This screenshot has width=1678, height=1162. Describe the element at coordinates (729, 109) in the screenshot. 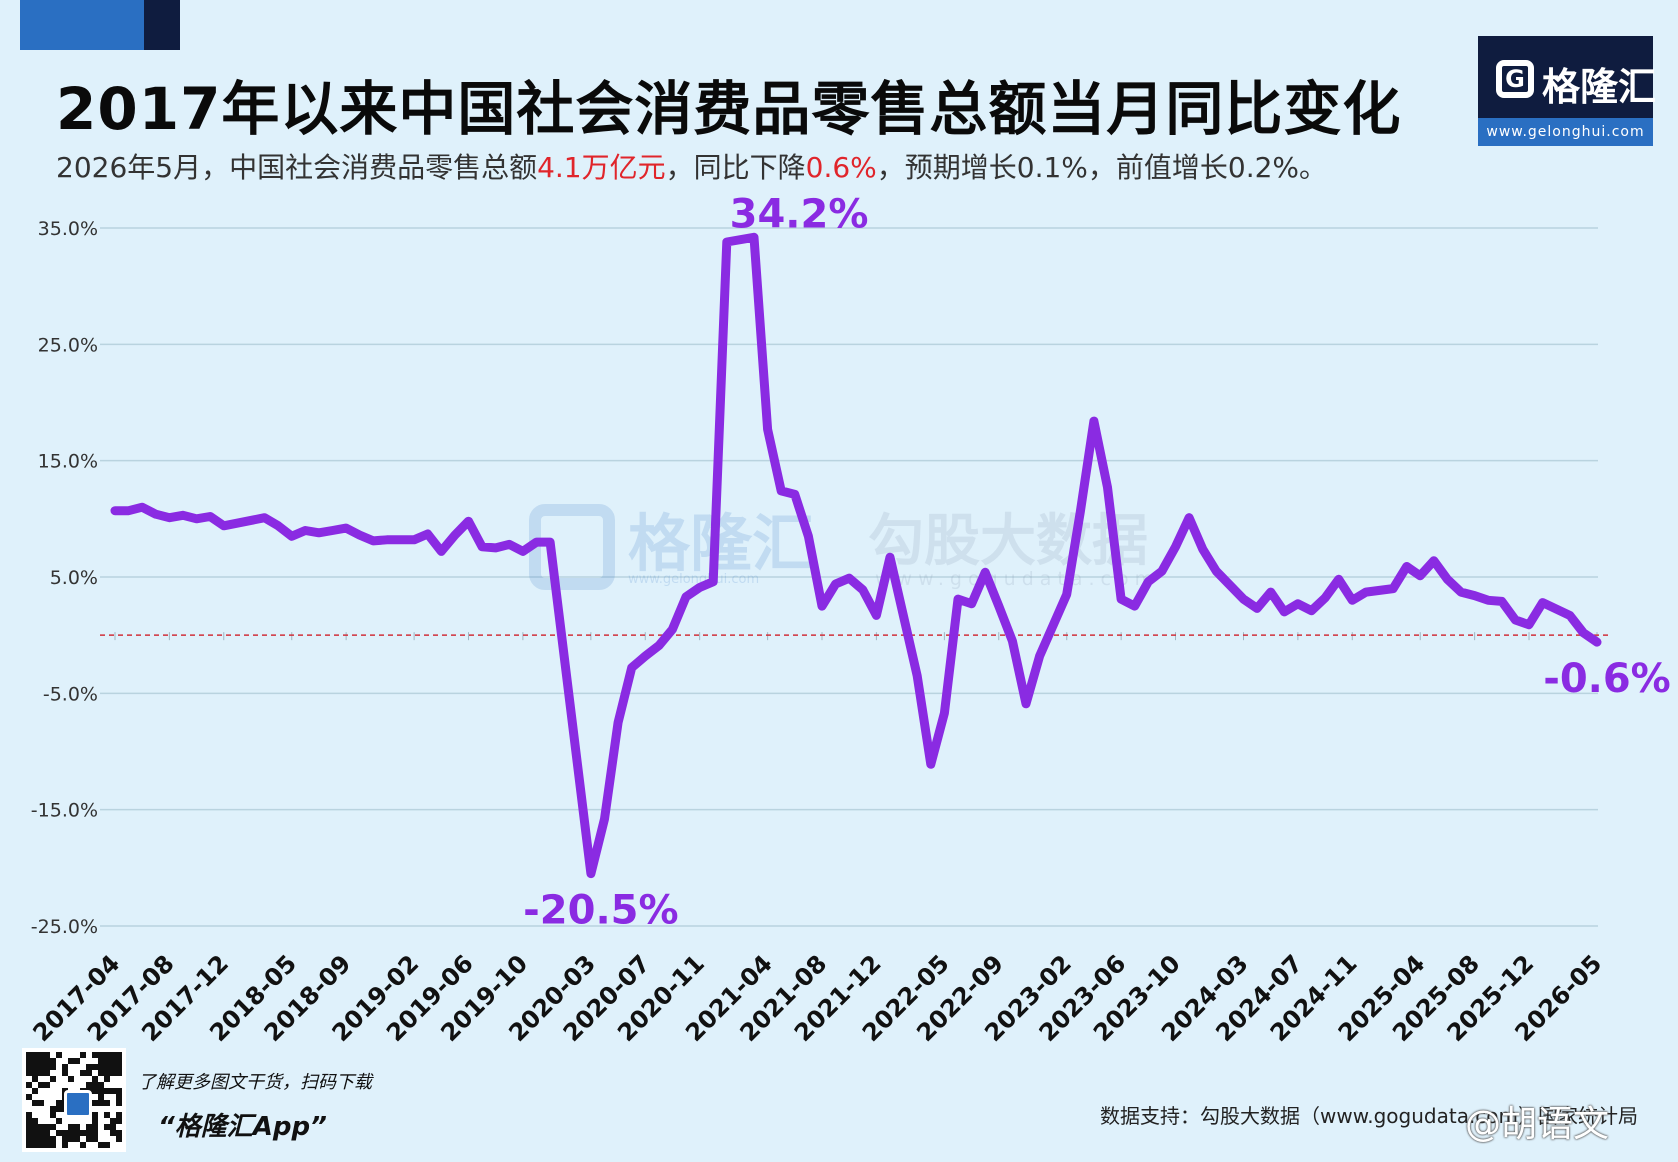

I see `chart-title: 2017年以来中国社会消费品零售总额当月同比变化` at that location.